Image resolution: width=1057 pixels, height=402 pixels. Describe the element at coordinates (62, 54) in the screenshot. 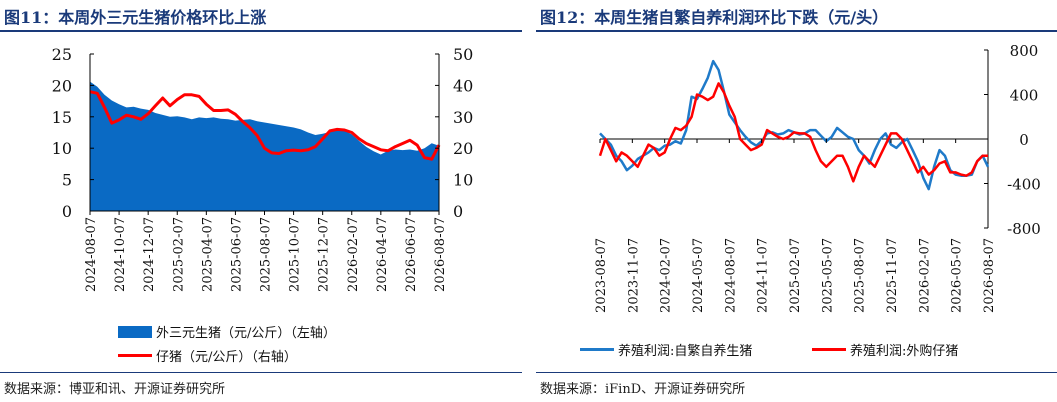

I see `y-tick-label-left: 25` at that location.